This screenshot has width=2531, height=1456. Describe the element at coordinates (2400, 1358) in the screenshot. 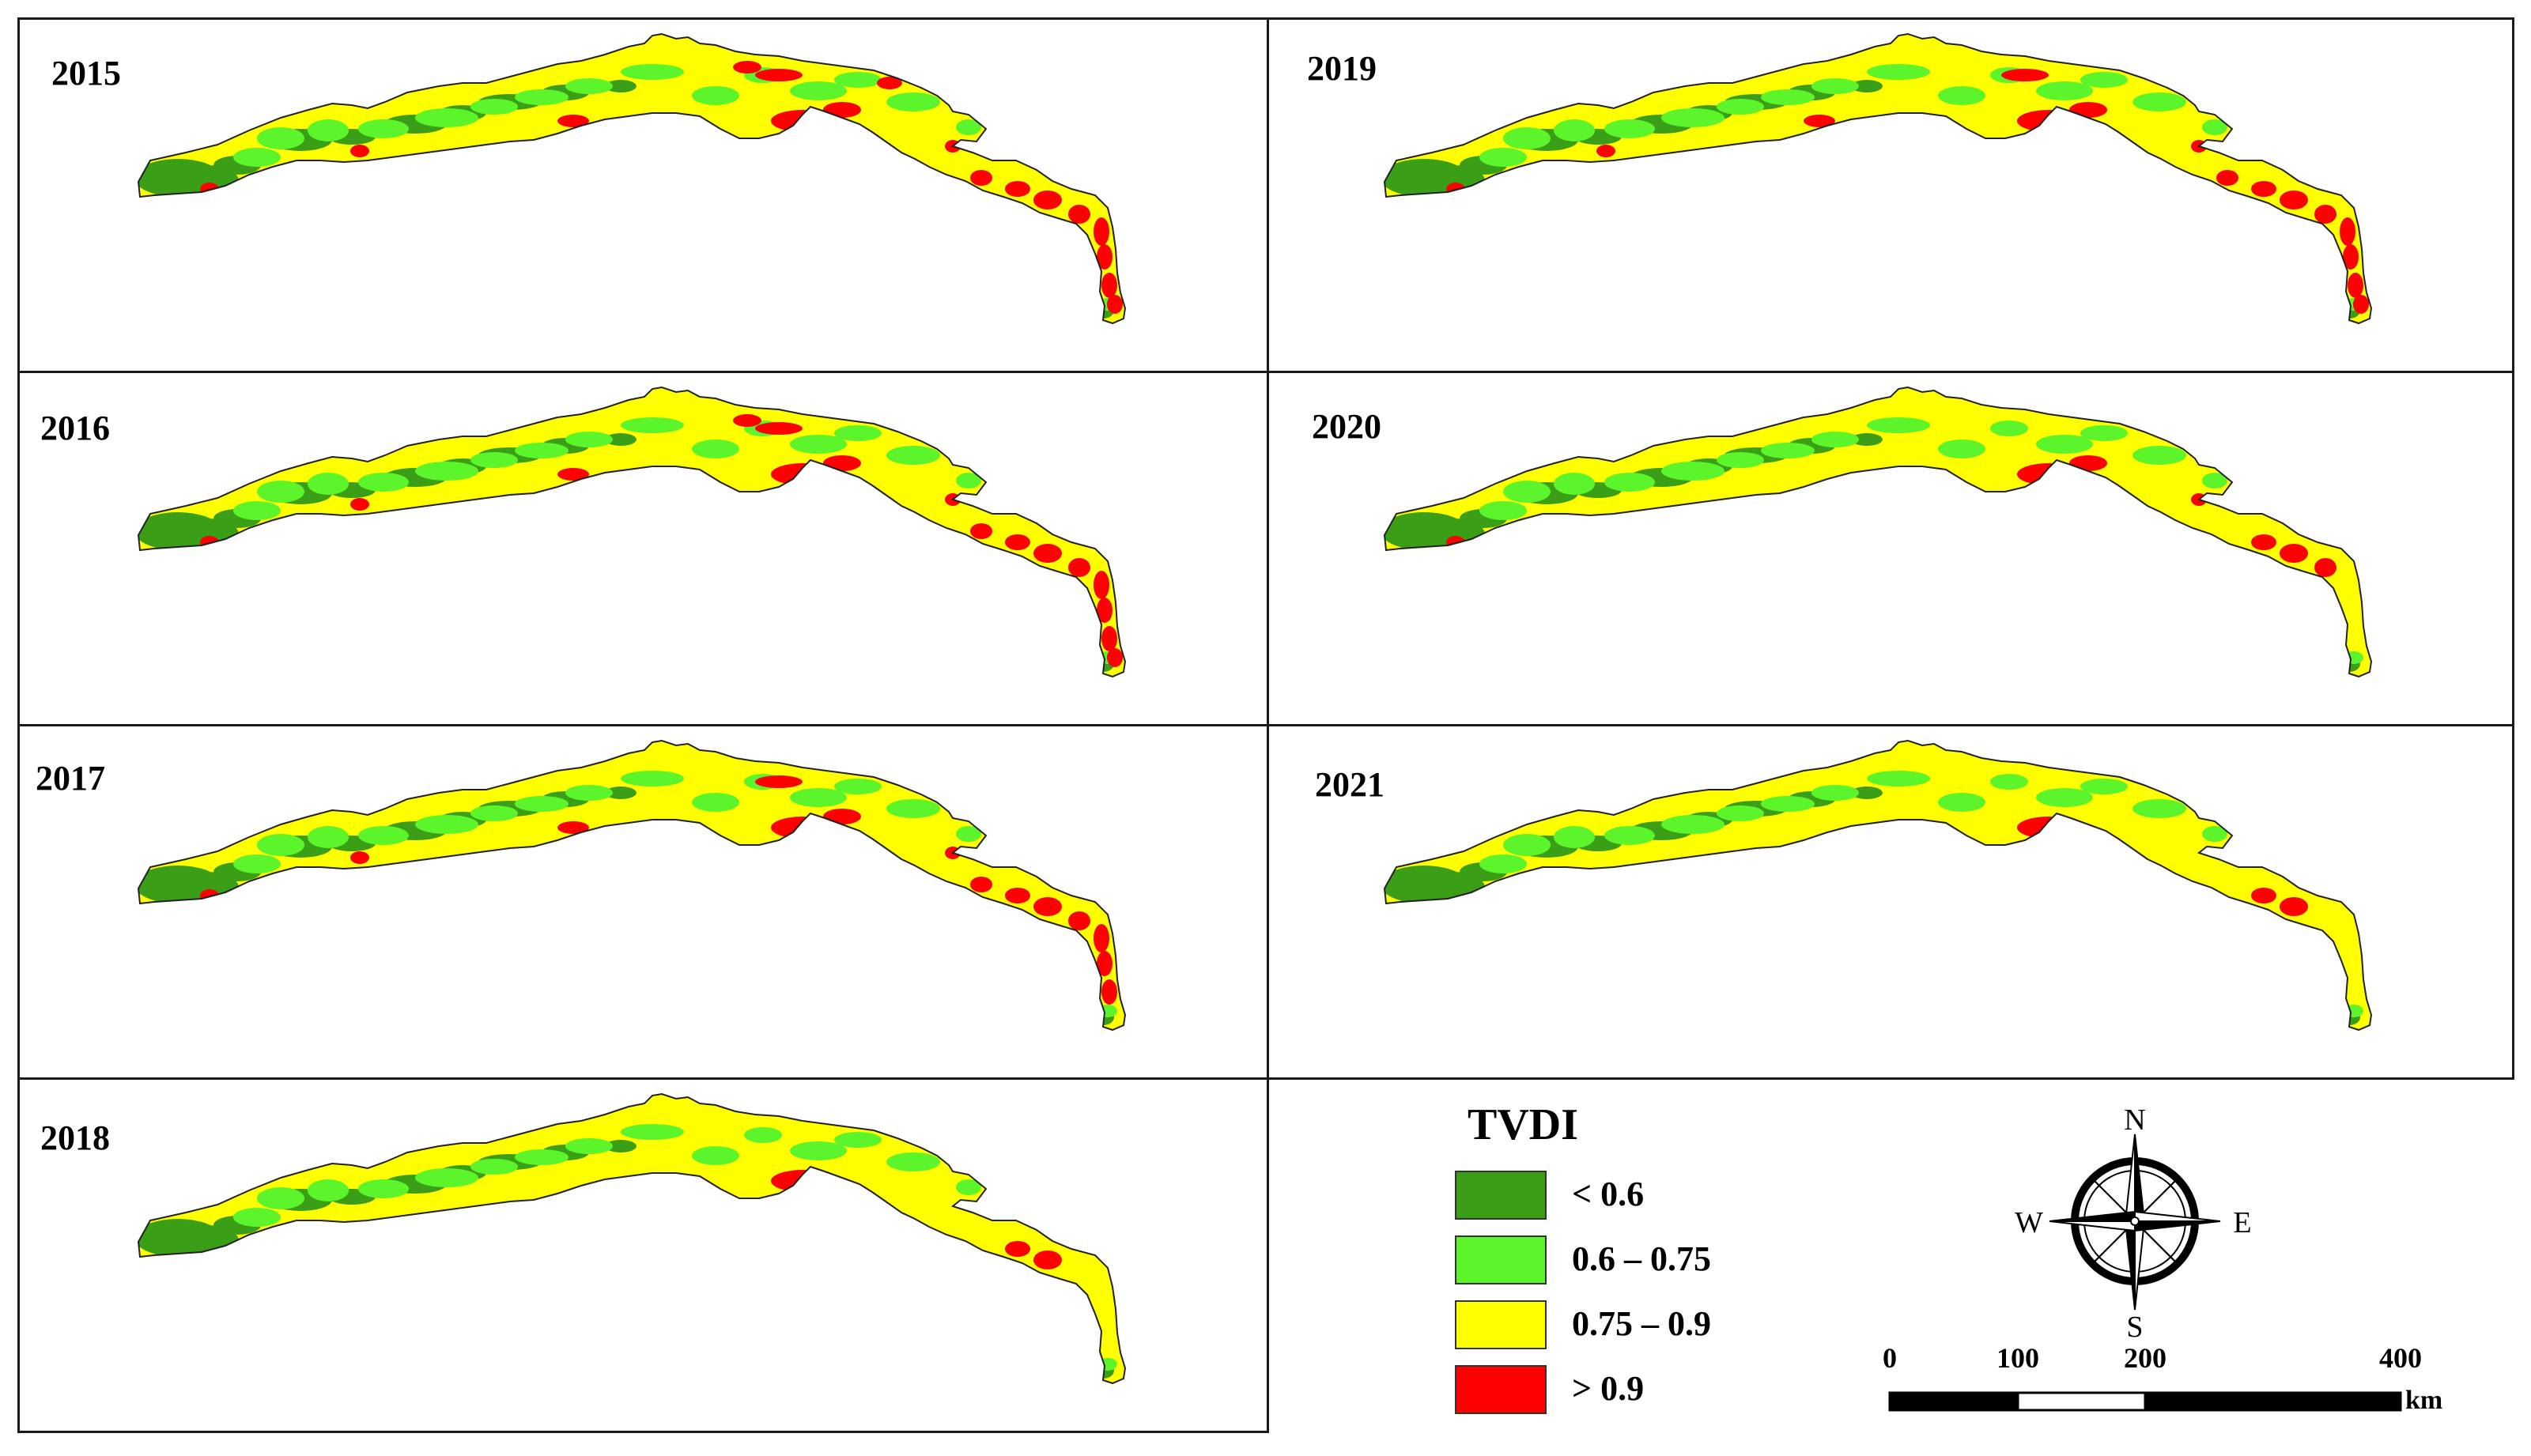

I see `scale-label: 400` at that location.